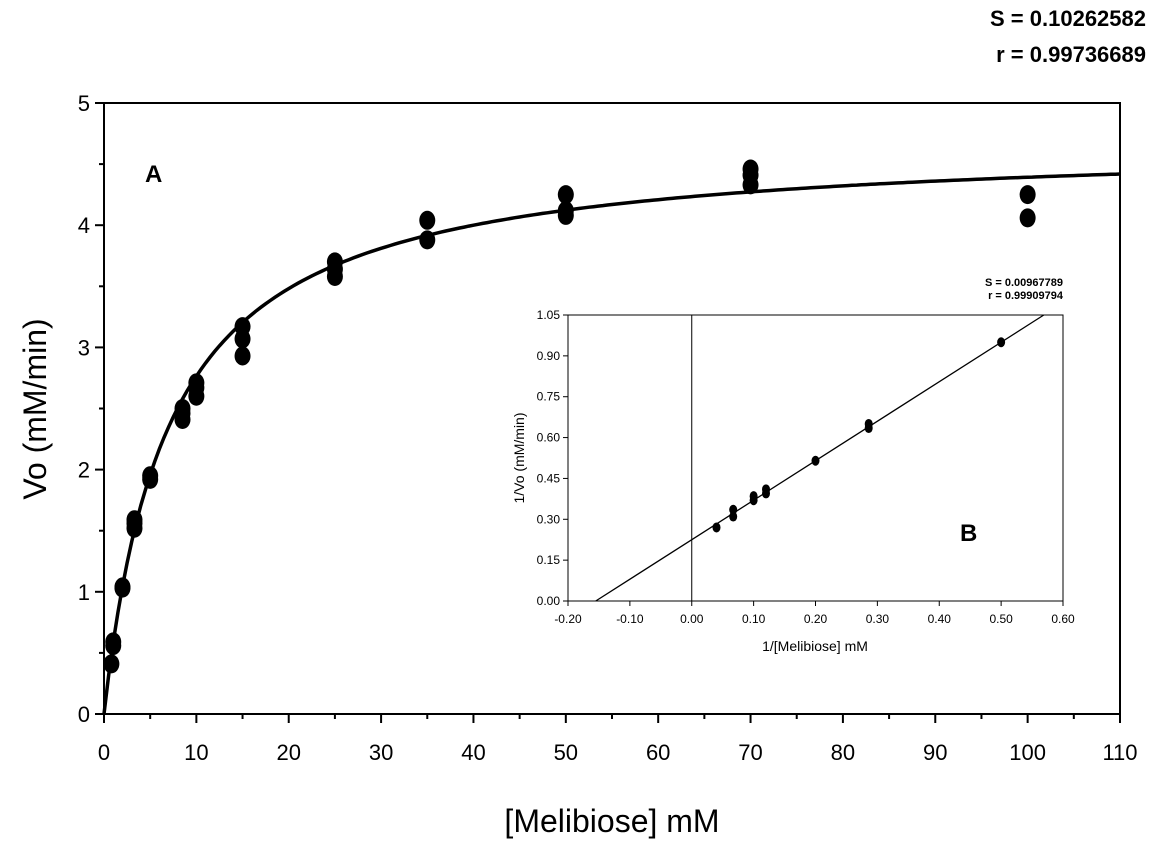 Image resolution: width=1160 pixels, height=846 pixels. What do you see at coordinates (196, 752) in the screenshot?
I see `x-tick-label: 10` at bounding box center [196, 752].